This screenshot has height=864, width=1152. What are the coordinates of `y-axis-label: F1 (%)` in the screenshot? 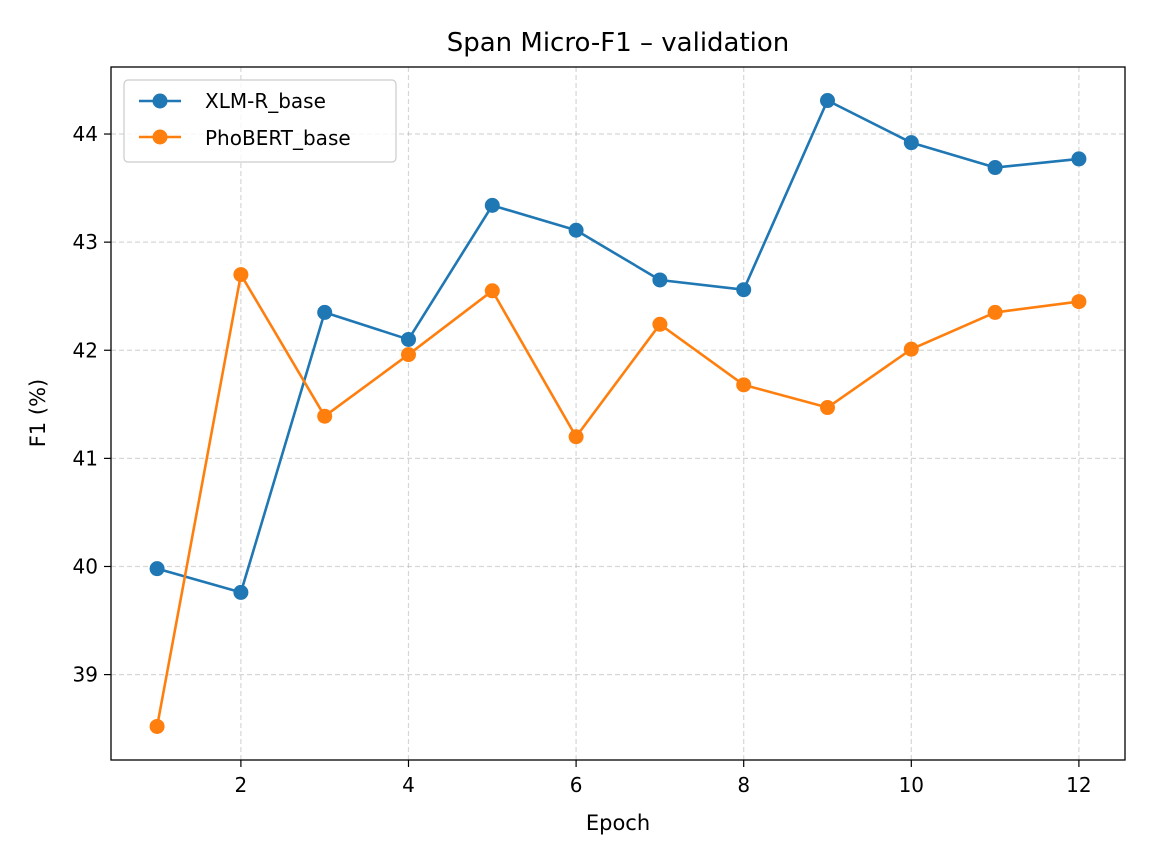 It's located at (38, 413).